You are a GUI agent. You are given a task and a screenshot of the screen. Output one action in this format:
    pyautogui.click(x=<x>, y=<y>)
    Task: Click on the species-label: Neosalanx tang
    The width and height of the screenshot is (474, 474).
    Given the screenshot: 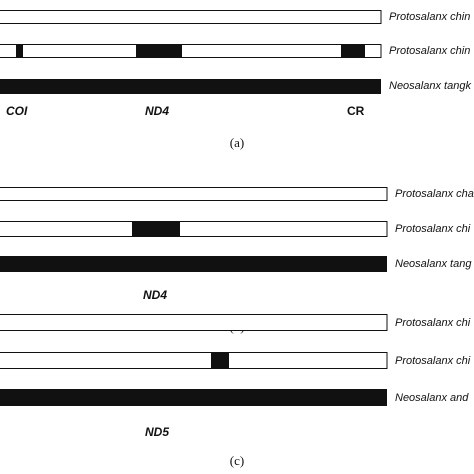 What is the action you would take?
    pyautogui.click(x=433, y=264)
    